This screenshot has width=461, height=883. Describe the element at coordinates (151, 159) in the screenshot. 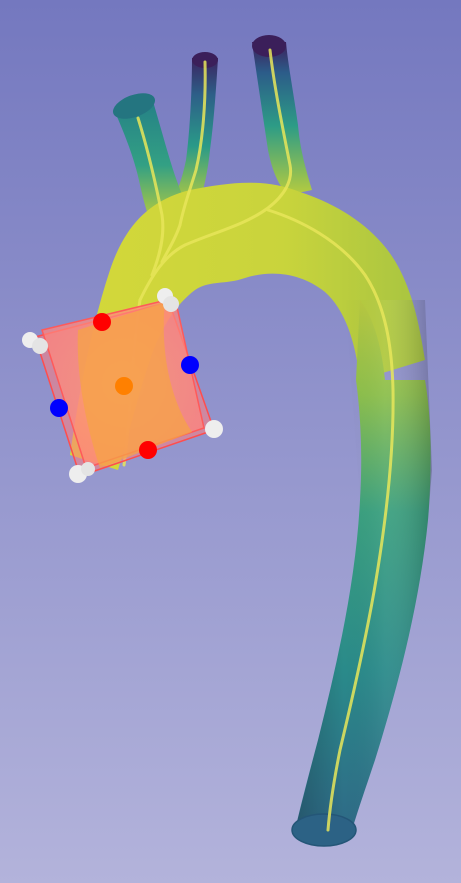

I see `brachiocephalic-branch` at that location.